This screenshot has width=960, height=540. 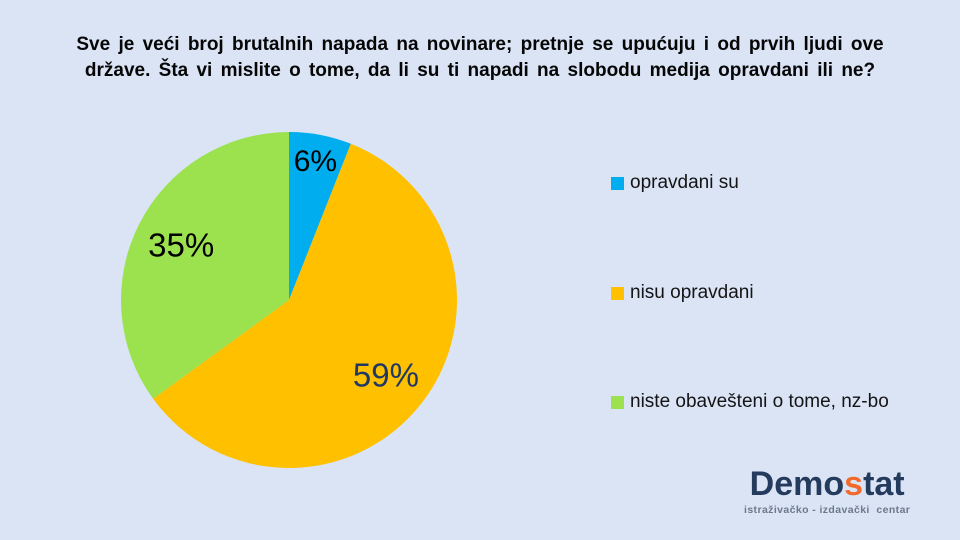 I want to click on pie-data-label: 35%, so click(x=181, y=245).